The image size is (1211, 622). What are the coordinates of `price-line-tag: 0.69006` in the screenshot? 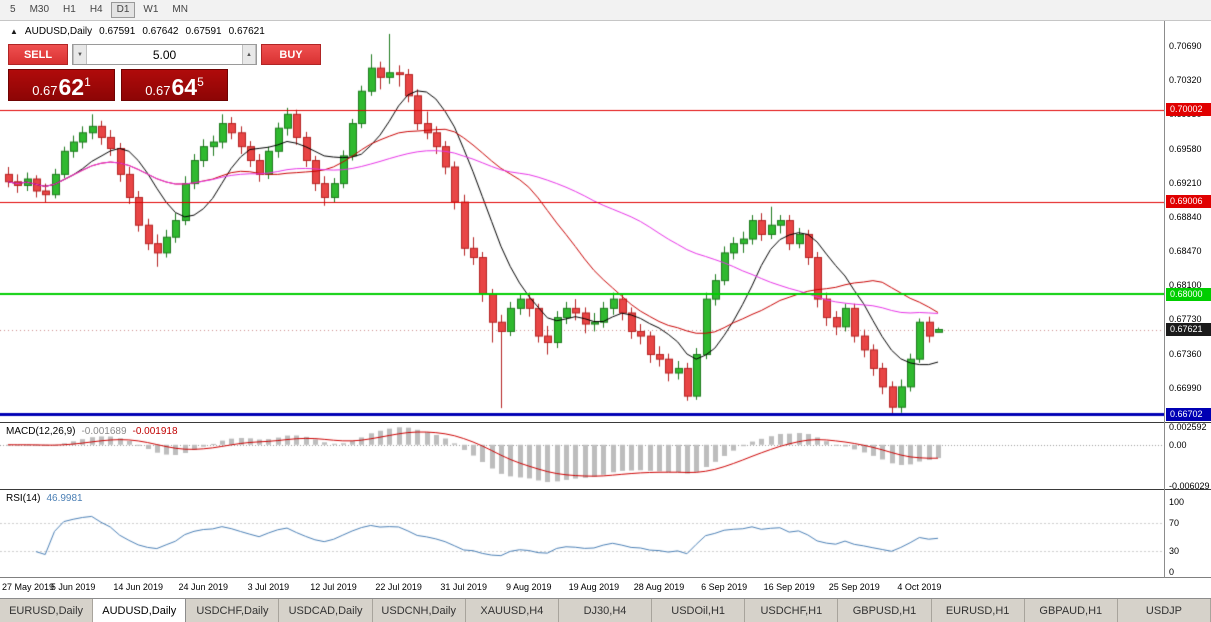 It's located at (1188, 202).